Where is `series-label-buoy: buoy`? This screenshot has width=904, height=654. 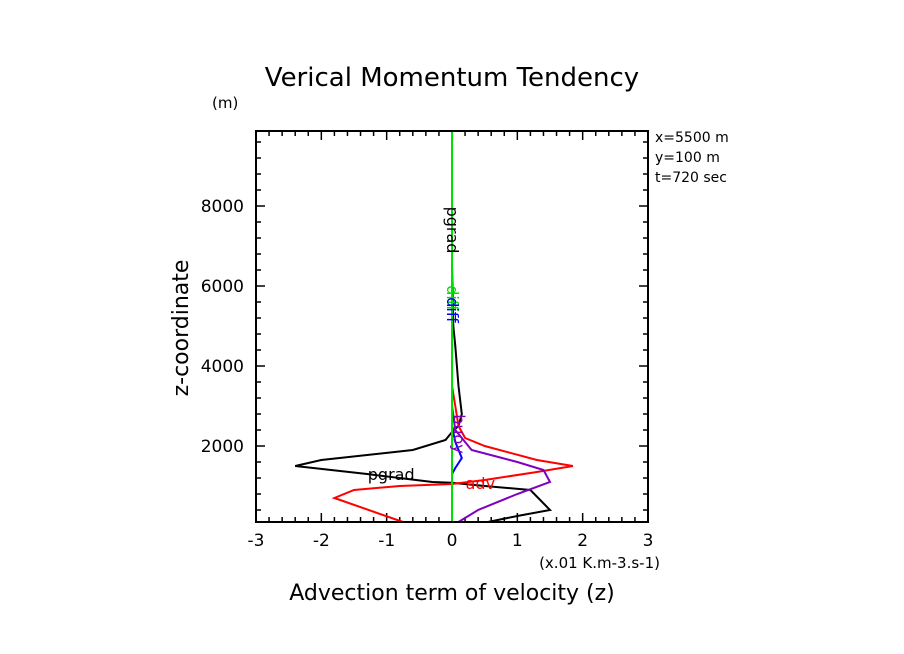 series-label-buoy: buoy is located at coordinates (459, 434).